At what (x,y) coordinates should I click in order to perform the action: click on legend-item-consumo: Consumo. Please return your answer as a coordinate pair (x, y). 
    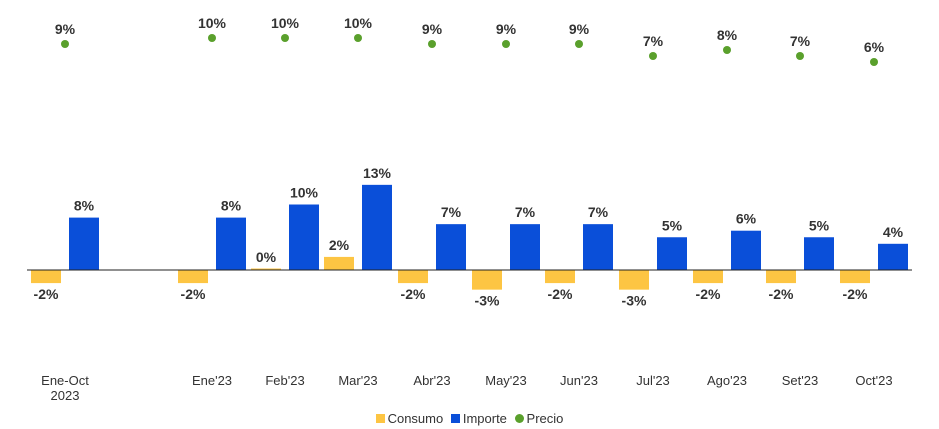
    Looking at the image, I should click on (409, 418).